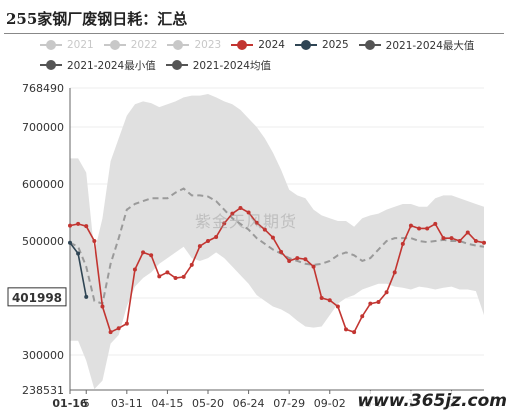 Image resolution: width=516 pixels, height=415 pixels. I want to click on legend-label: 2023, so click(208, 45).